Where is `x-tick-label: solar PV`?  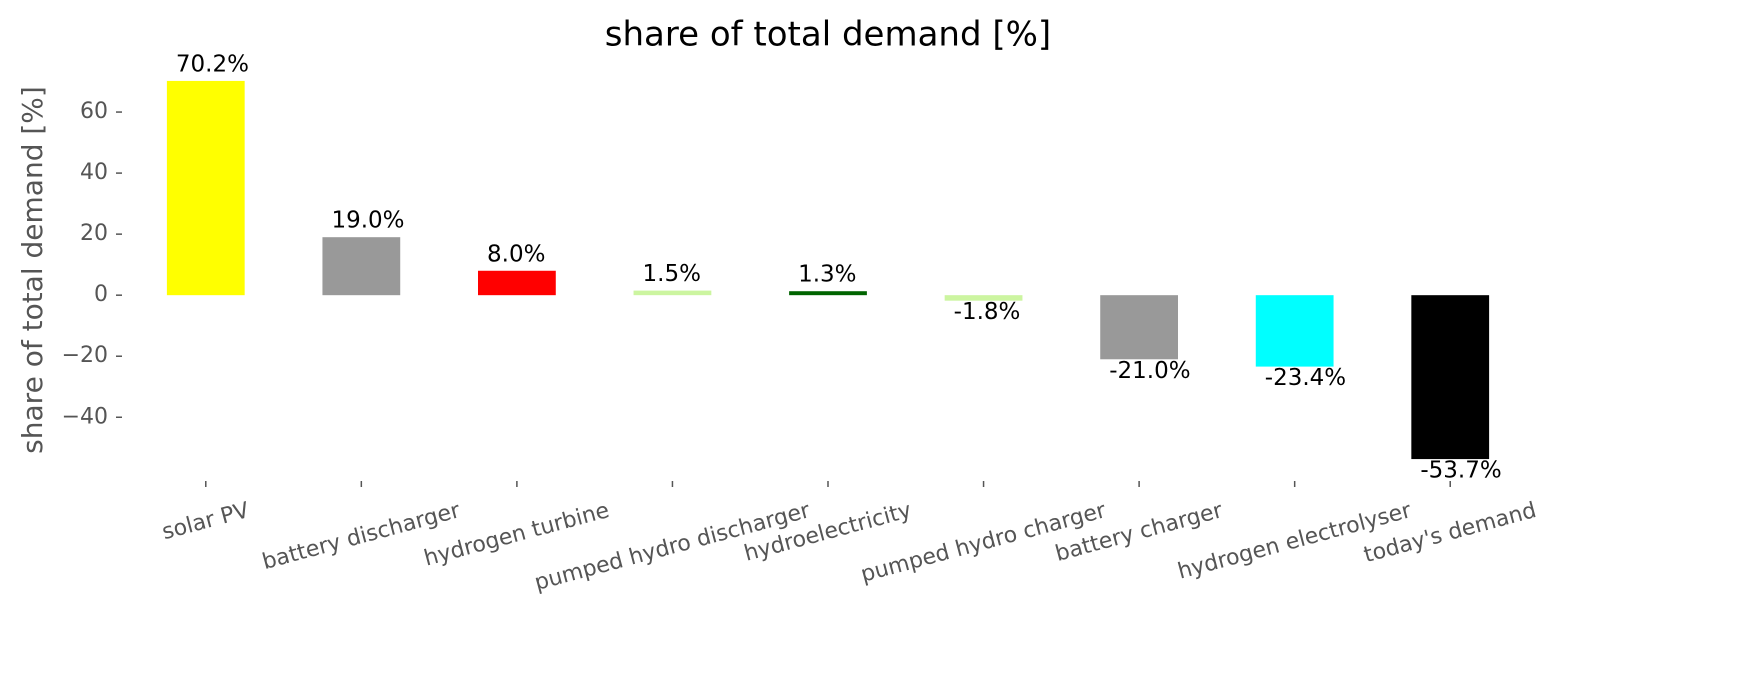
x-tick-label: solar PV is located at coordinates (205, 521).